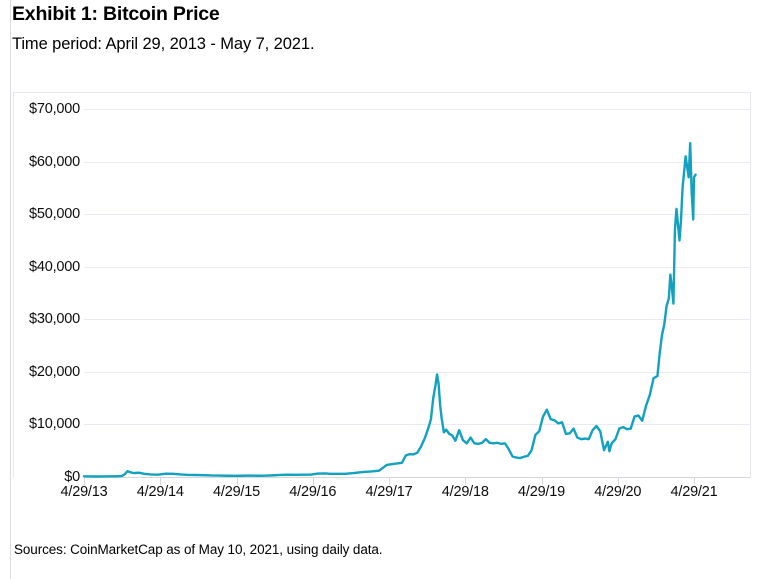  I want to click on left-margin-rule, so click(10, 289).